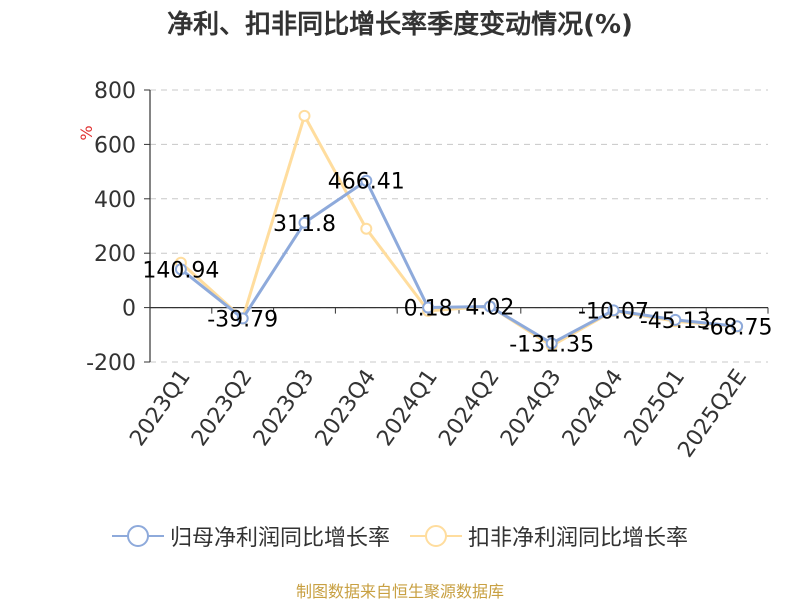 The width and height of the screenshot is (800, 602). What do you see at coordinates (129, 309) in the screenshot?
I see `y-tick-label: 0` at bounding box center [129, 309].